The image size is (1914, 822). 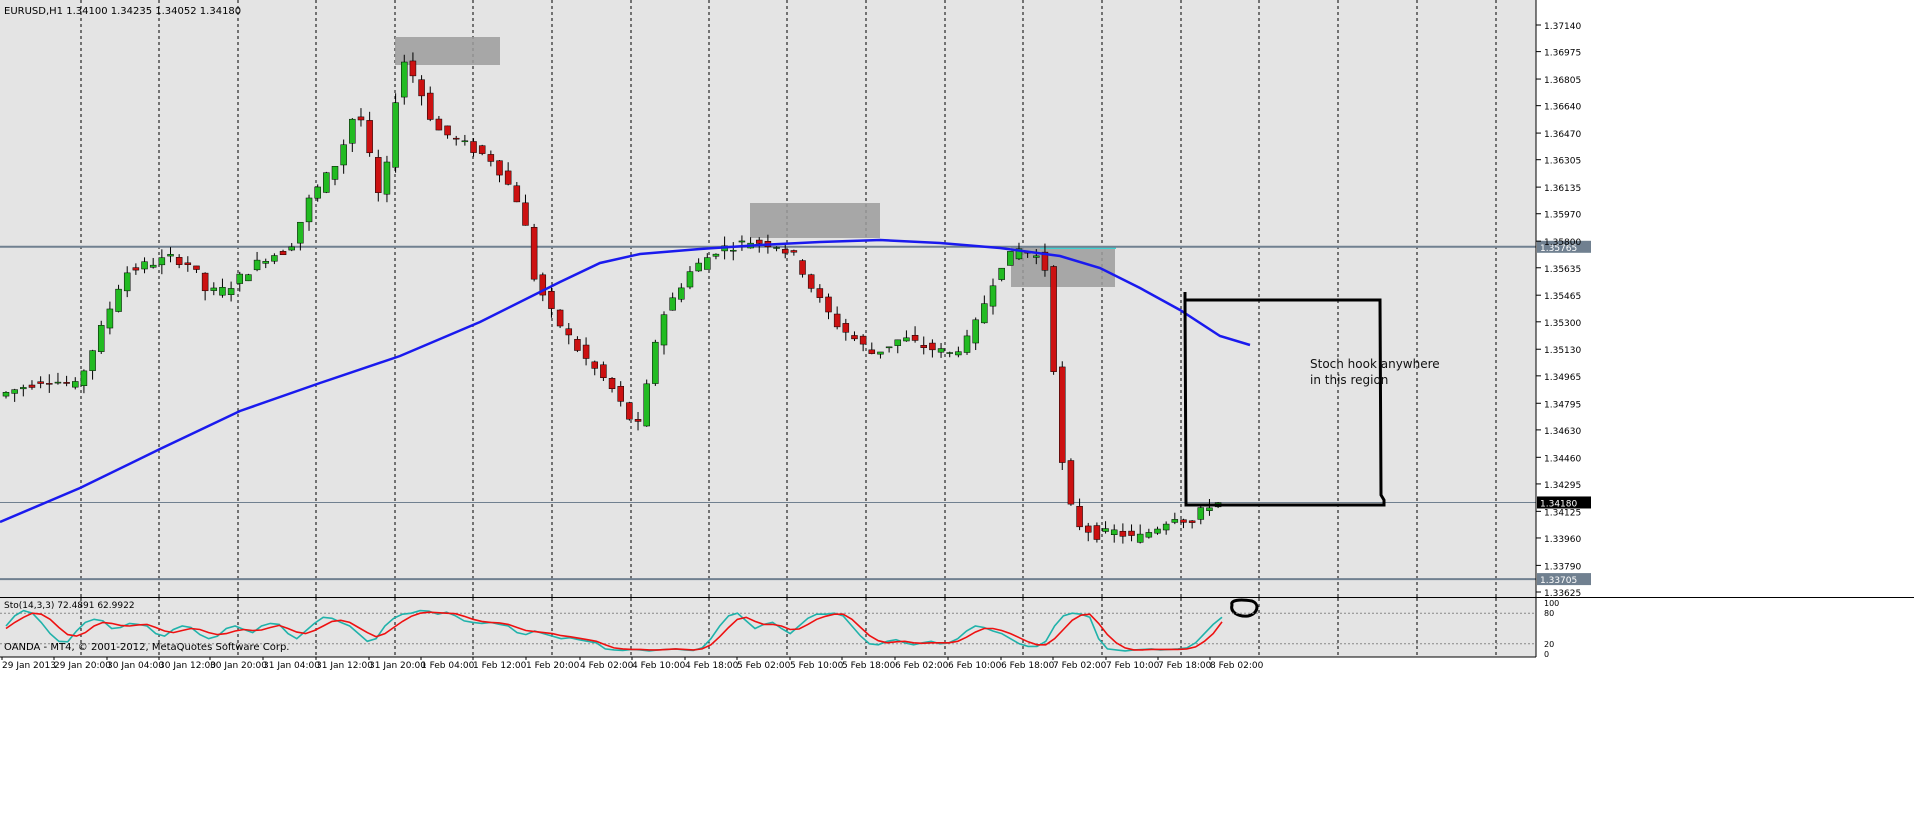 I want to click on stoch-main-line, so click(x=614, y=630).